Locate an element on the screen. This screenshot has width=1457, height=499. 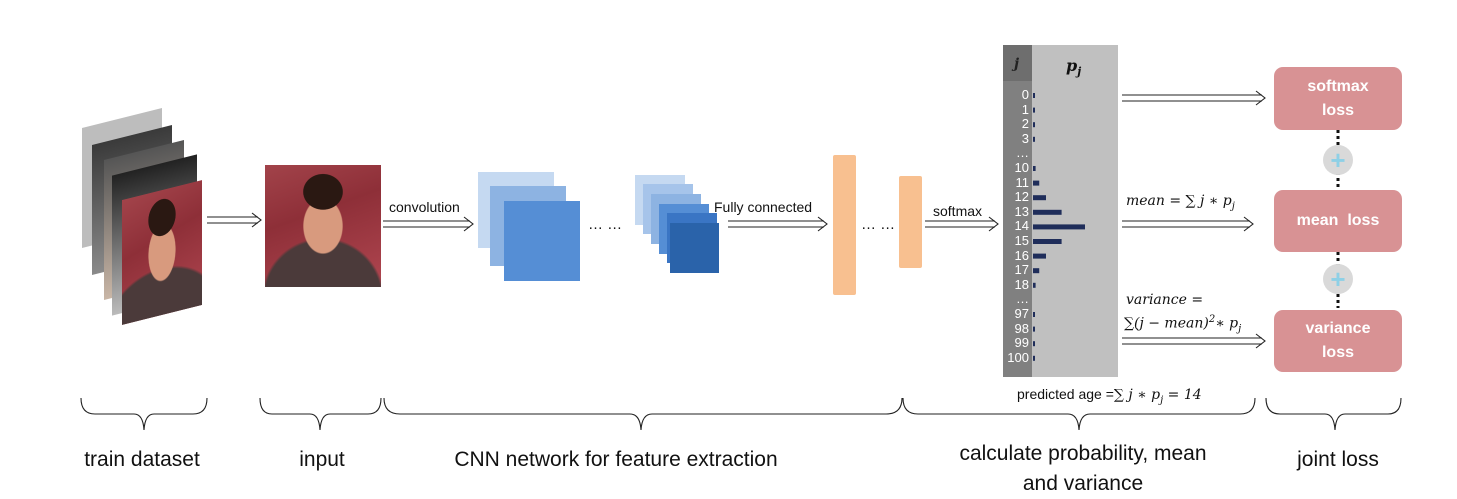
table-row-label: 10 is located at coordinates (1021, 167).